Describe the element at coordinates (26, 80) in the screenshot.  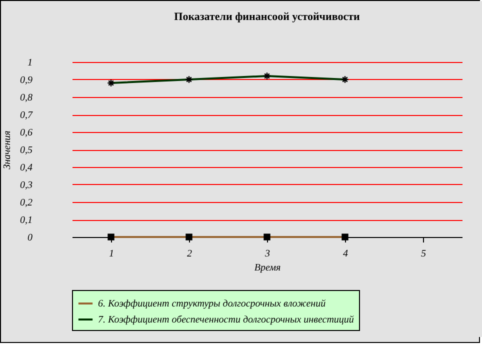
I see `y-tick-label: 0,9` at that location.